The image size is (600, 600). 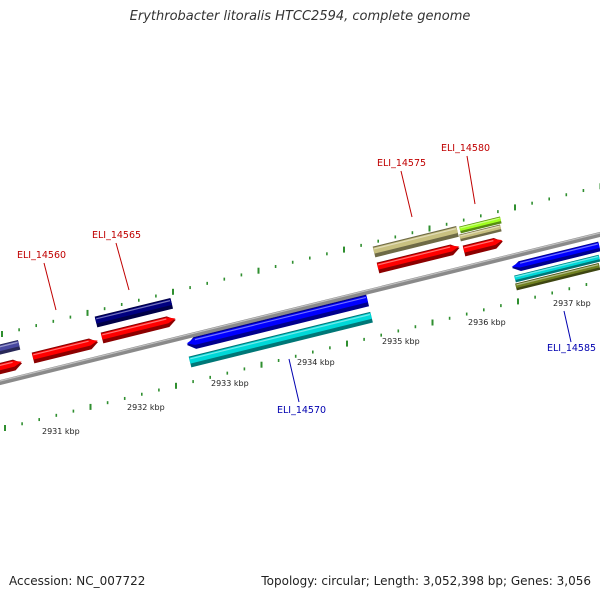 I want to click on gene-label-eli-14565: ELI_14565, so click(x=116, y=235).